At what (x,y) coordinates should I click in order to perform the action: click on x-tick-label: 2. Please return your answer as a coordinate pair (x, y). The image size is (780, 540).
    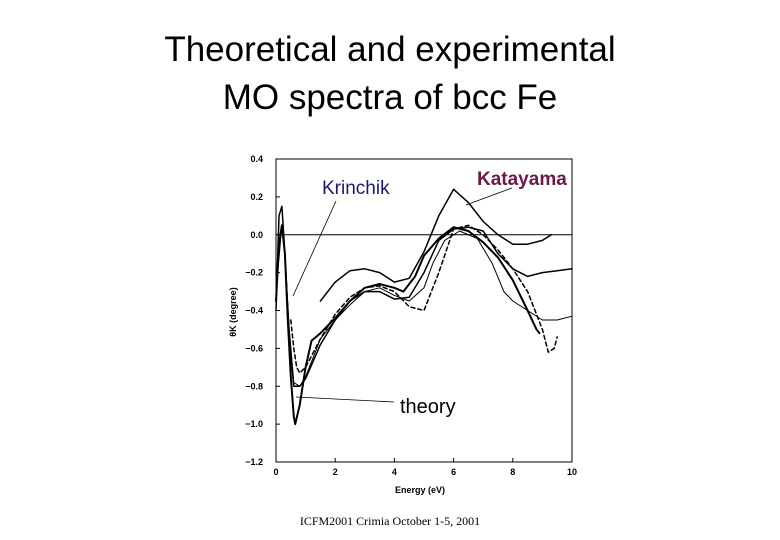
    Looking at the image, I should click on (335, 472).